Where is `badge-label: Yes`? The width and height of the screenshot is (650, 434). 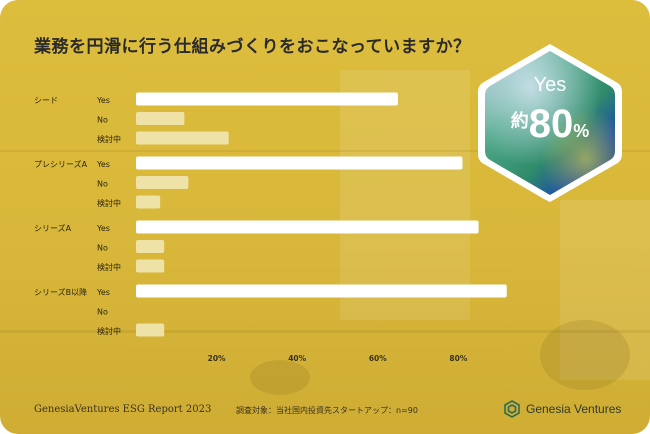 badge-label: Yes is located at coordinates (550, 85).